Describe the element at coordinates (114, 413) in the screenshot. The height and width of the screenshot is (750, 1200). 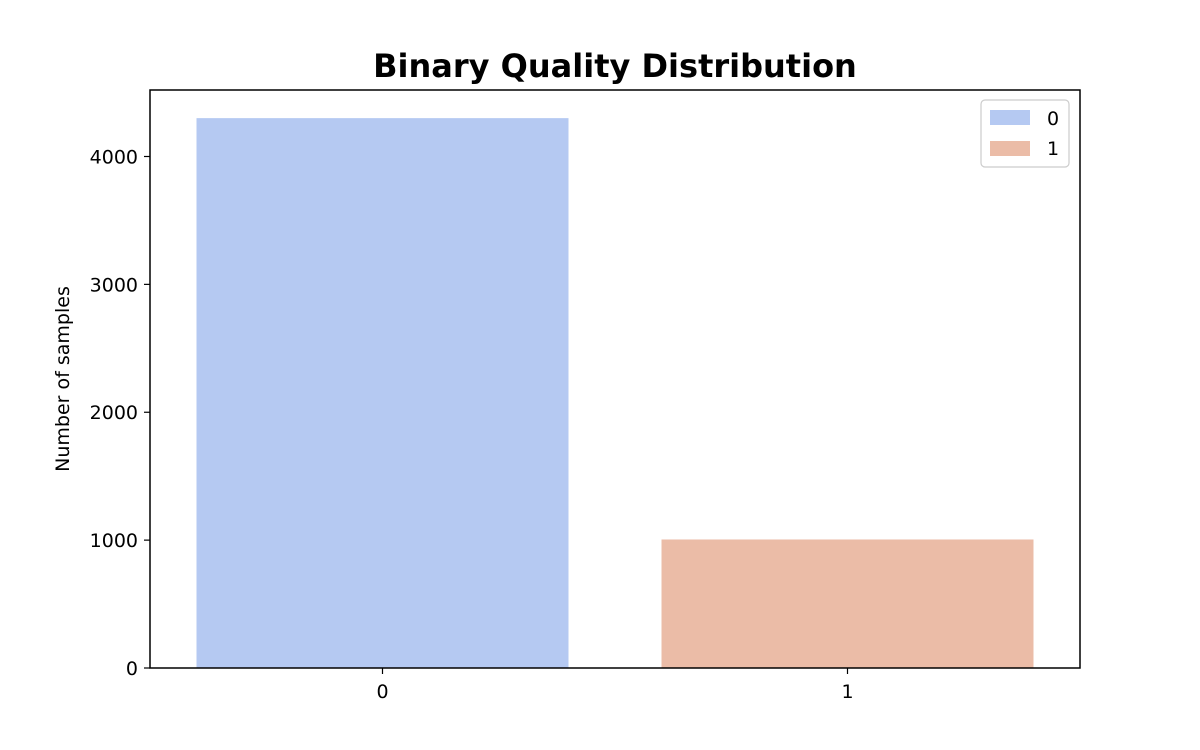
I see `y-tick-label-2000: 2000` at that location.